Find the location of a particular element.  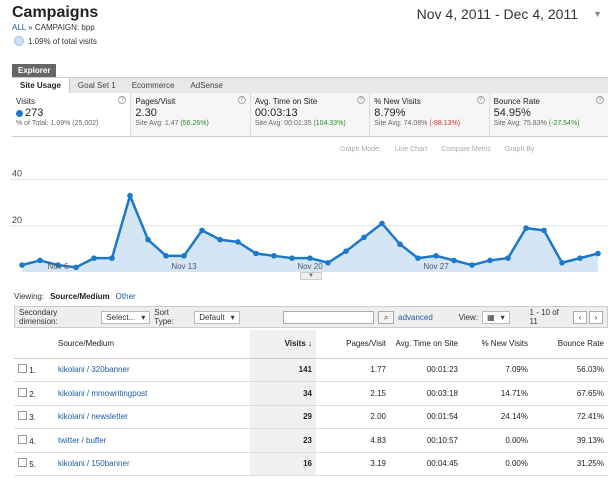

metric-visits: Visits 273 % of Total: 1.09% (25,002) ? is located at coordinates (72, 114).